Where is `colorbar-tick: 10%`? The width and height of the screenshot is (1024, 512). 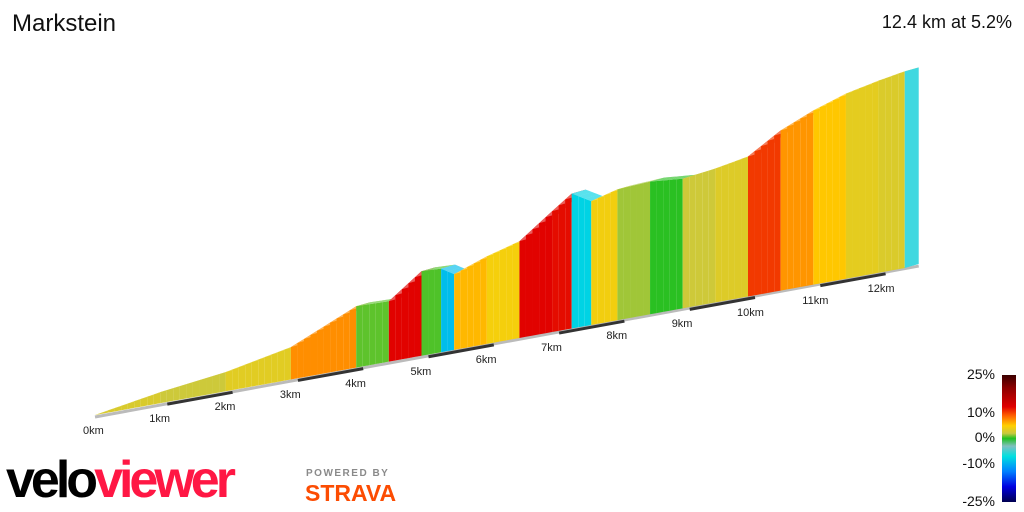 colorbar-tick: 10% is located at coordinates (980, 412).